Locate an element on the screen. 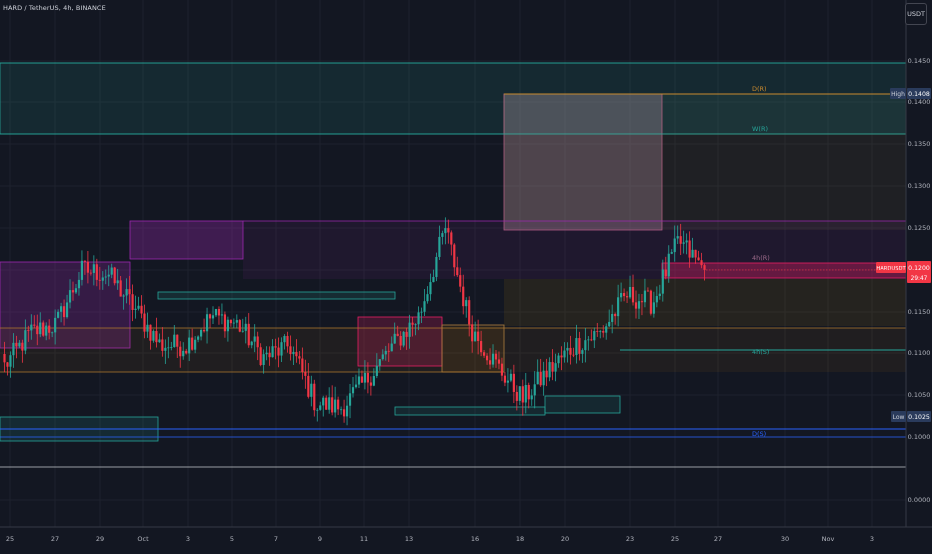 The width and height of the screenshot is (932, 554). time-tick-label: 25 is located at coordinates (10, 539).